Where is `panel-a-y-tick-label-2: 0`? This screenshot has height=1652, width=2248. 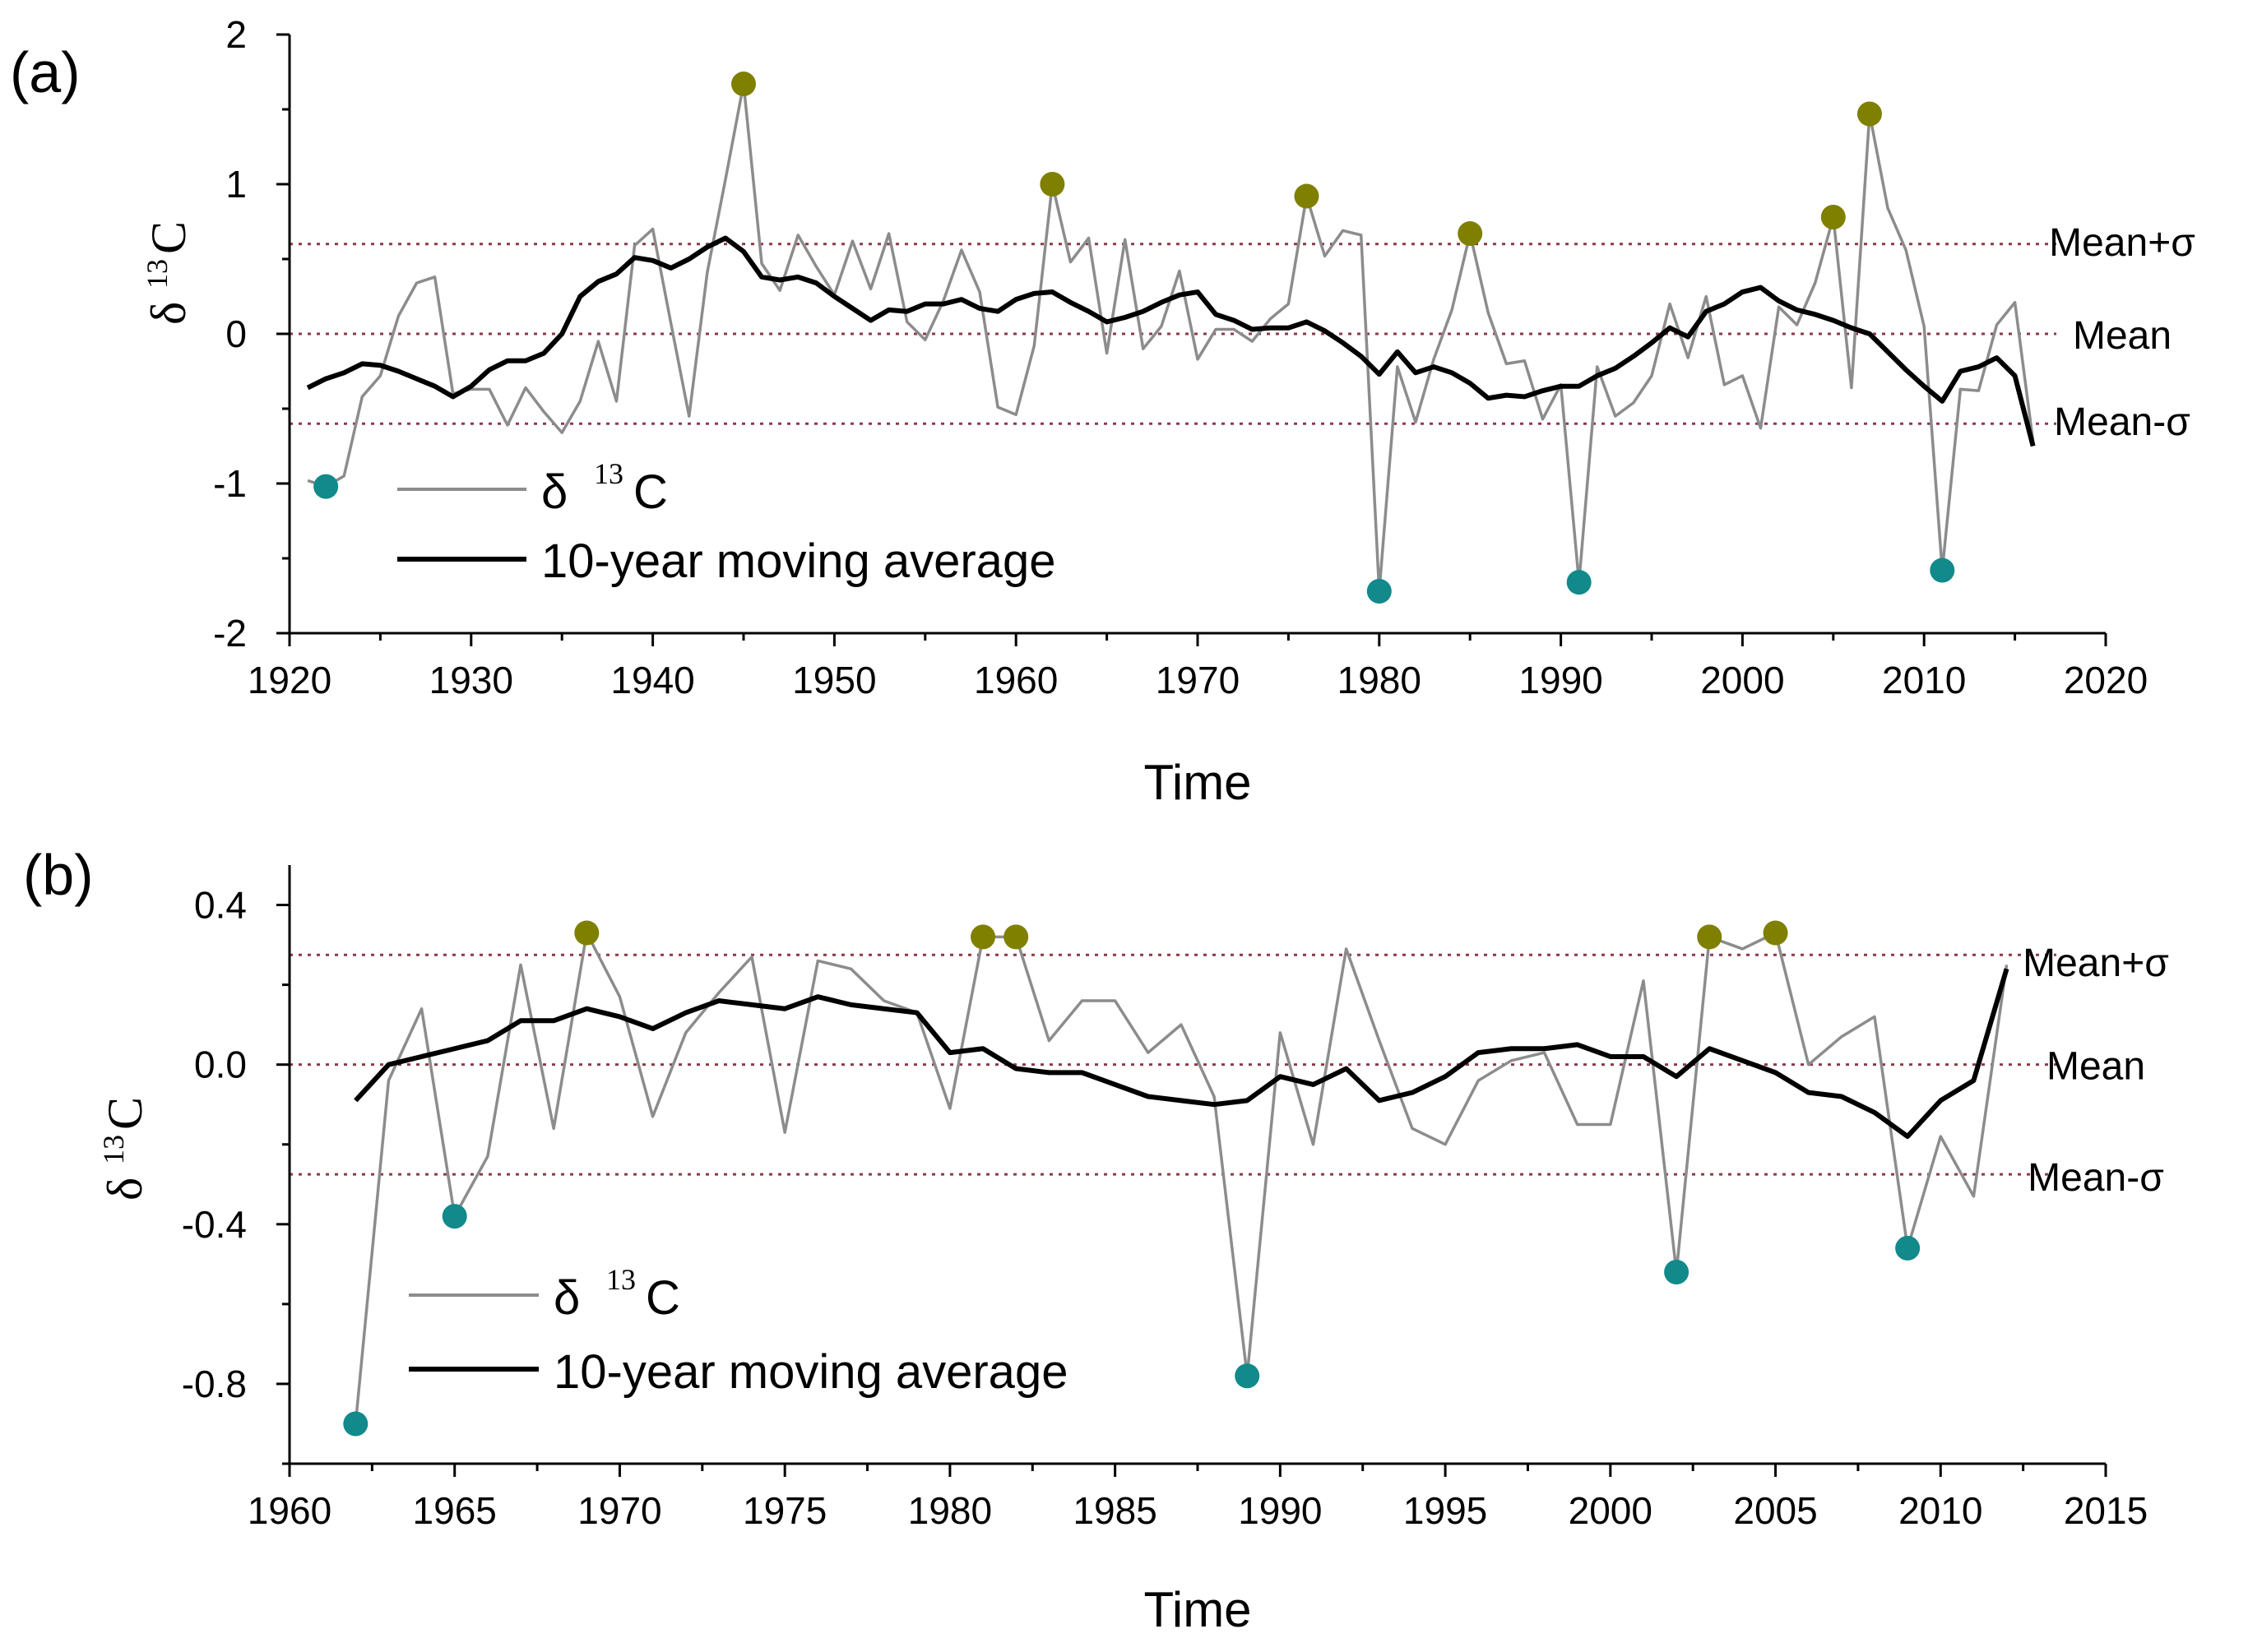 panel-a-y-tick-label-2: 0 is located at coordinates (236, 334).